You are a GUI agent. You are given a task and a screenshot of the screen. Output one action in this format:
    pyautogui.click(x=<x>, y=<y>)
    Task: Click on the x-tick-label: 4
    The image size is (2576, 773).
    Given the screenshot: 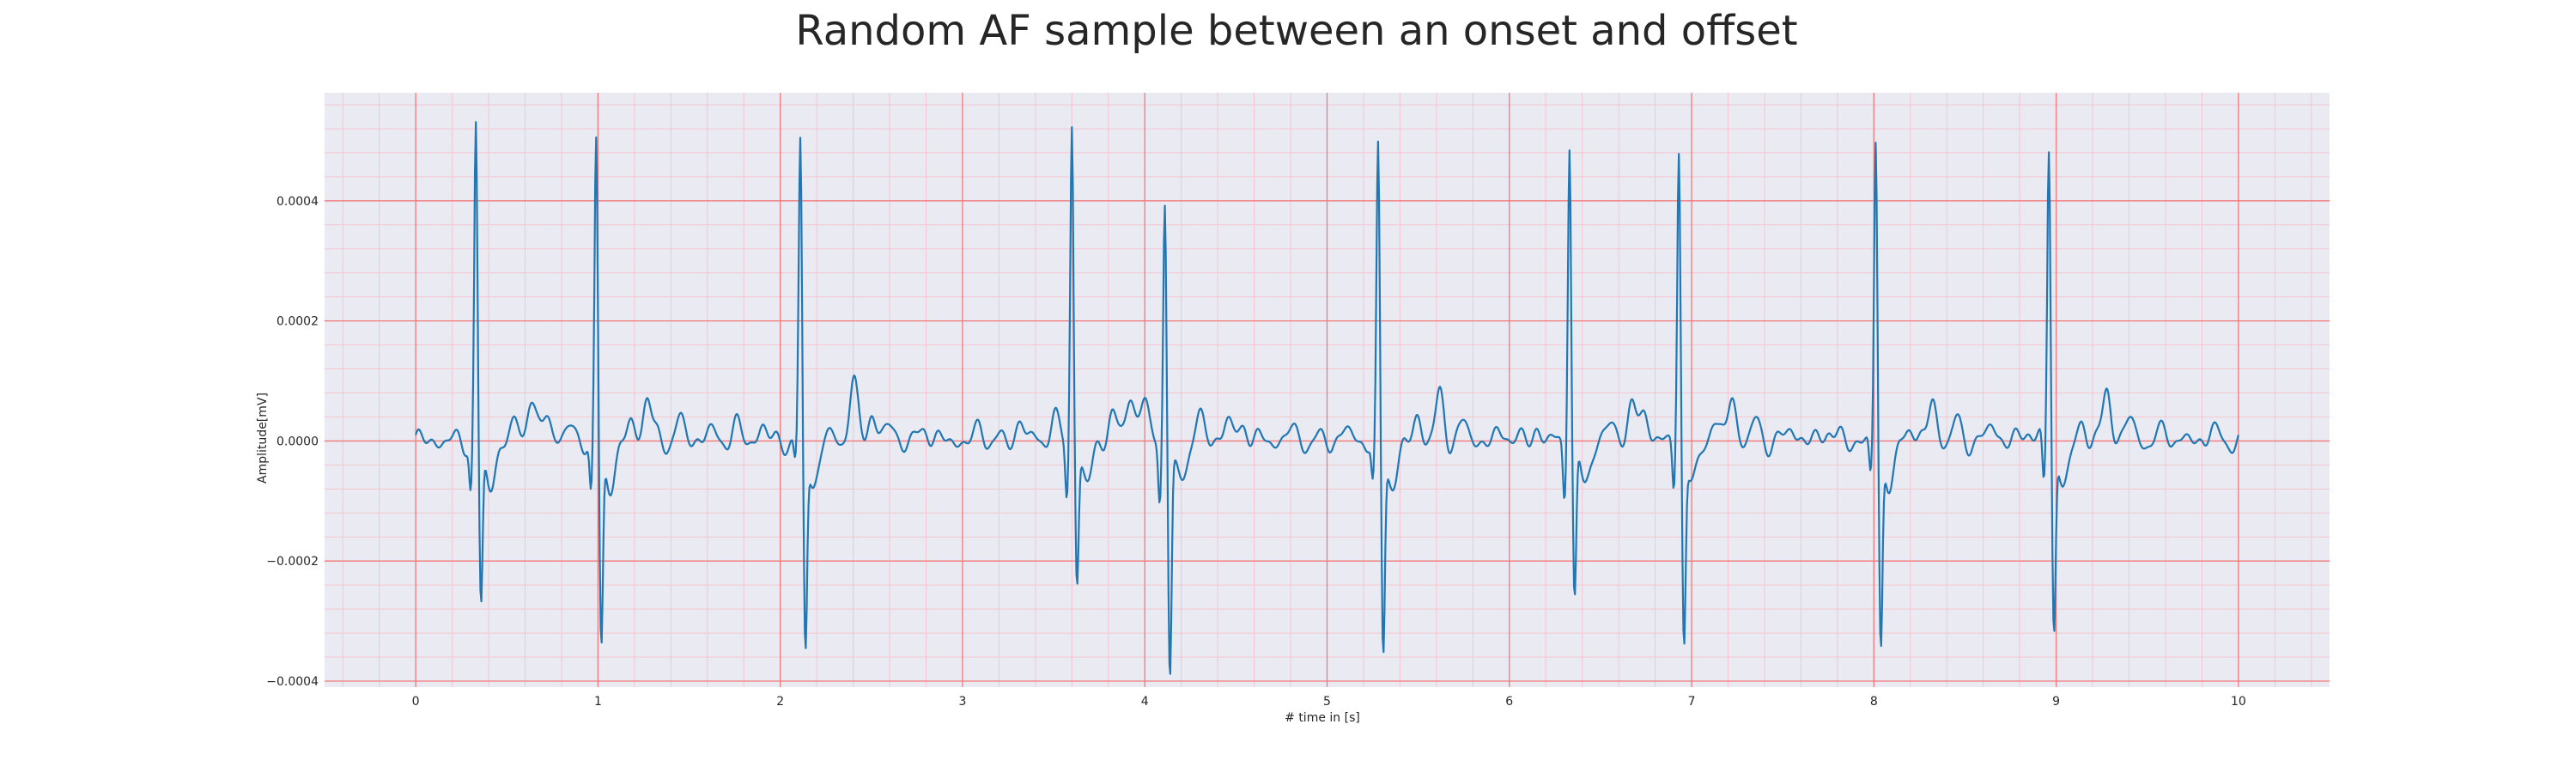 What is the action you would take?
    pyautogui.click(x=1145, y=702)
    